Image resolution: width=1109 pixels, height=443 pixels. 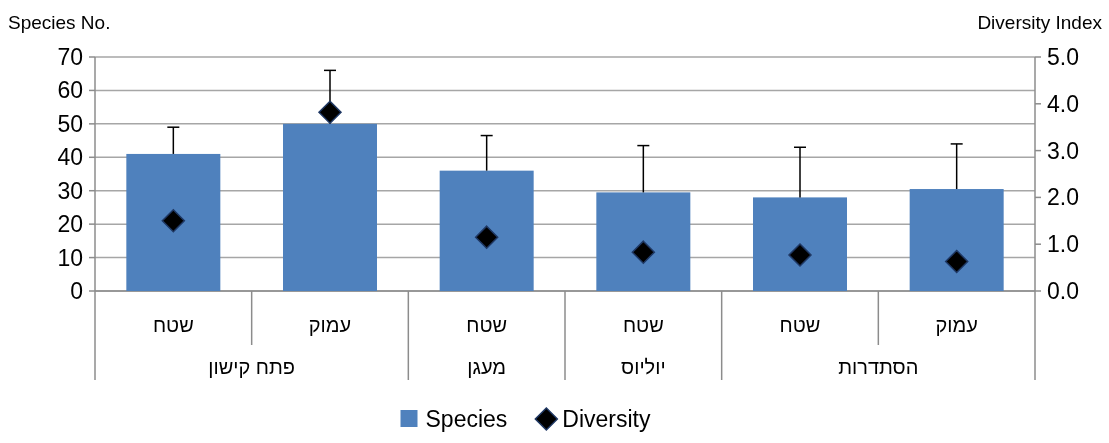 I want to click on y2-tick-label: 2.0, so click(x=1063, y=197).